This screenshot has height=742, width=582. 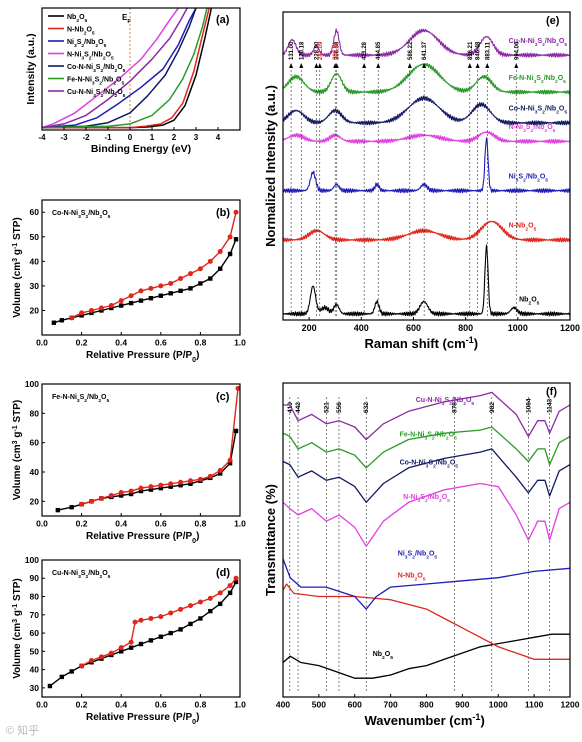 I want to click on y-tick-label: 80, so click(x=35, y=413).